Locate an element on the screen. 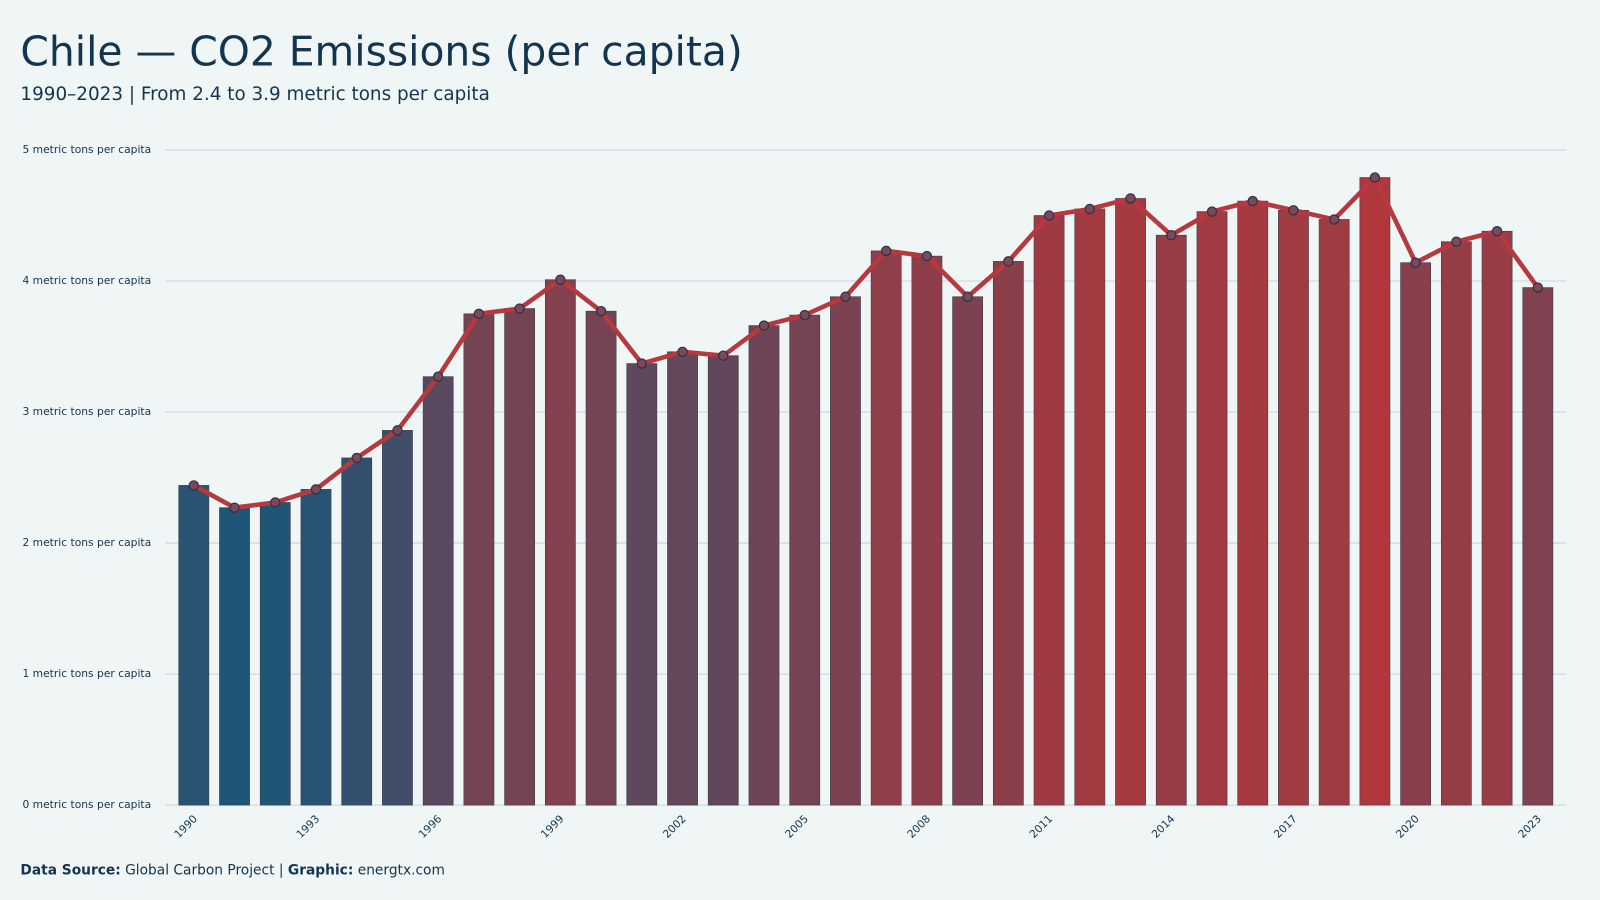 This screenshot has width=1600, height=900. source-label: Data Source: is located at coordinates (70, 870).